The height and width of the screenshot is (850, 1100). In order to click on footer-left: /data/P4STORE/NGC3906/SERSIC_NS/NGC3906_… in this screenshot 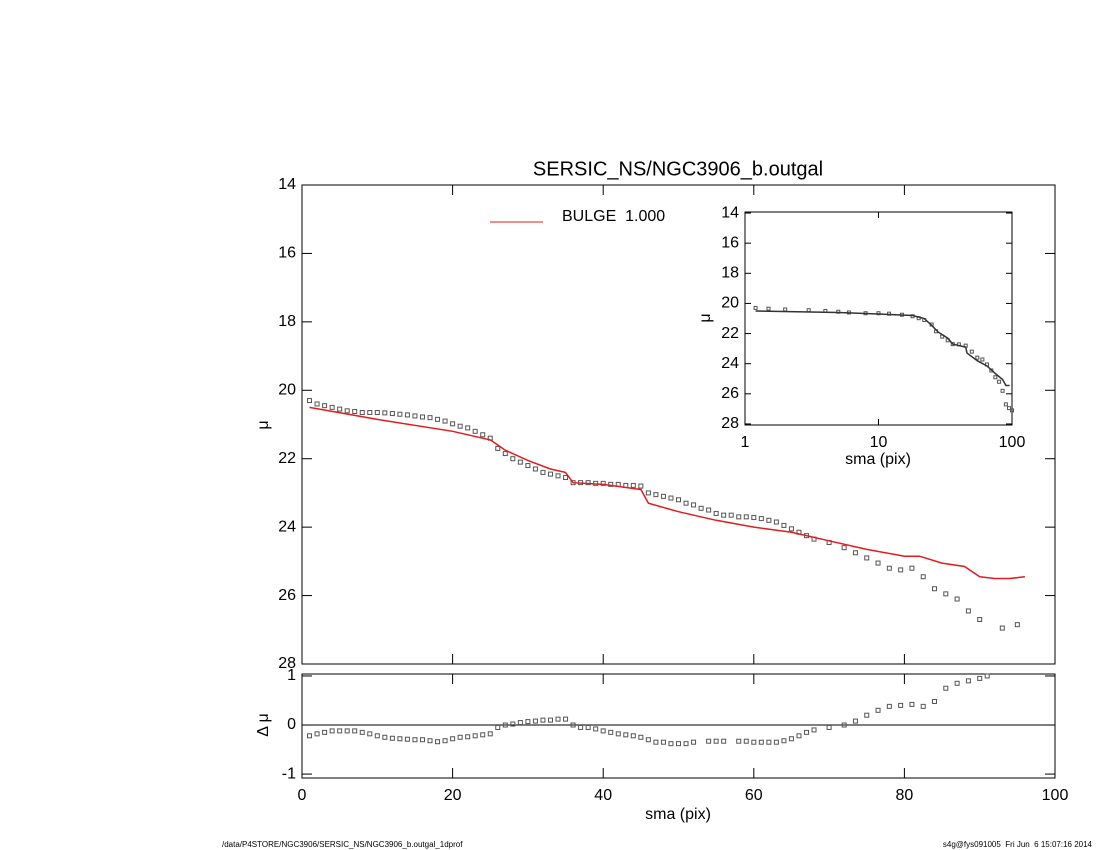, I will do `click(342, 844)`.